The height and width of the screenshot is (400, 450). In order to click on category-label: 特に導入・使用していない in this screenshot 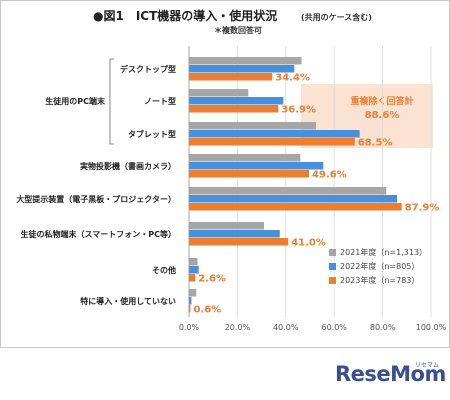, I will do `click(128, 301)`.